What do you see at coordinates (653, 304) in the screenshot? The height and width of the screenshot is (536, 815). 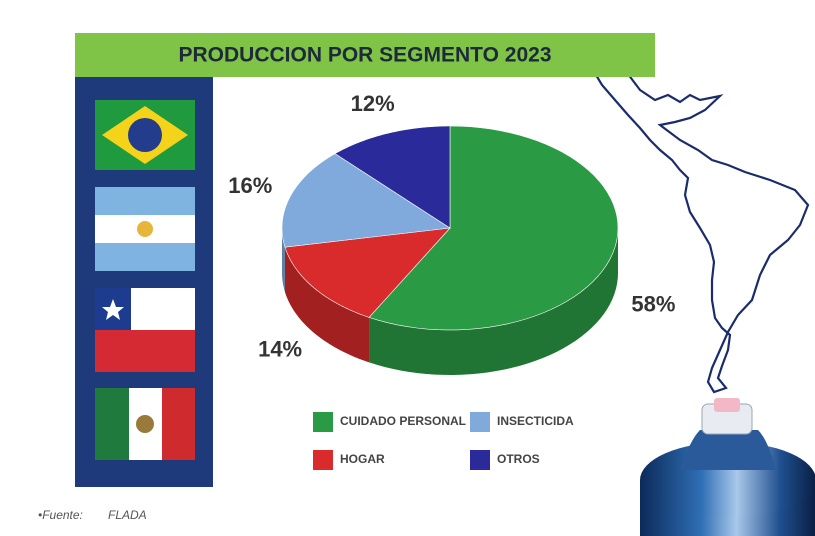 I see `value-label: 58%` at bounding box center [653, 304].